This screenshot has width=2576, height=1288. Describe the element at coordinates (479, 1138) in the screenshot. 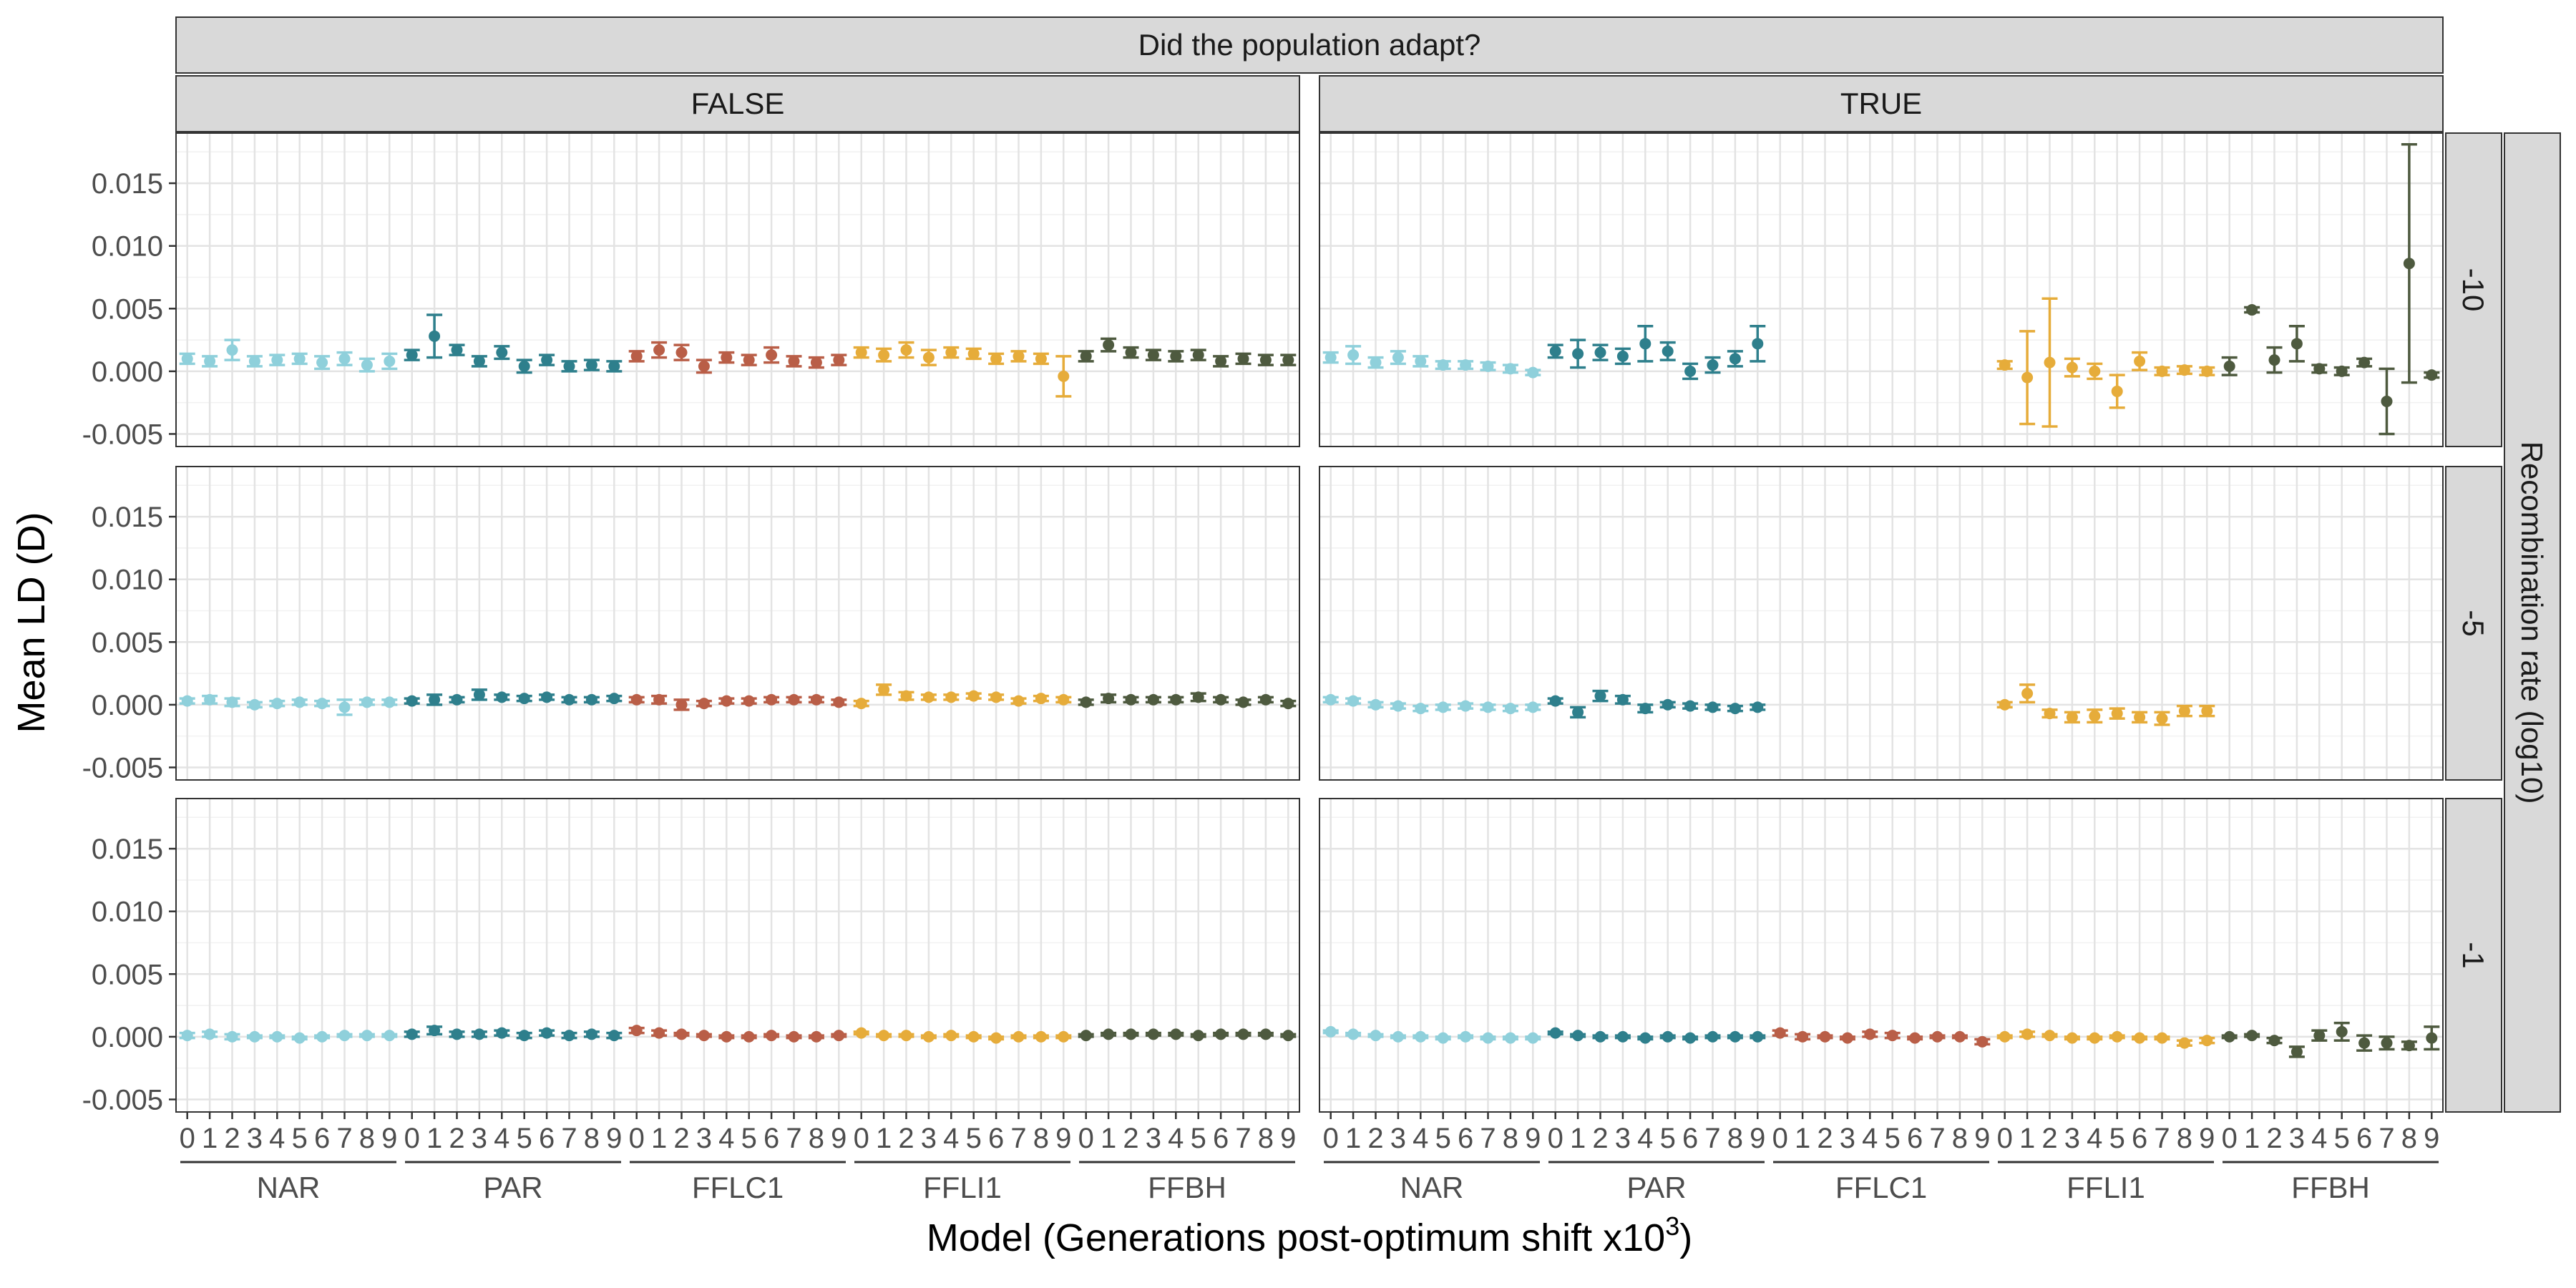

I see `x-tick-label: 3` at that location.